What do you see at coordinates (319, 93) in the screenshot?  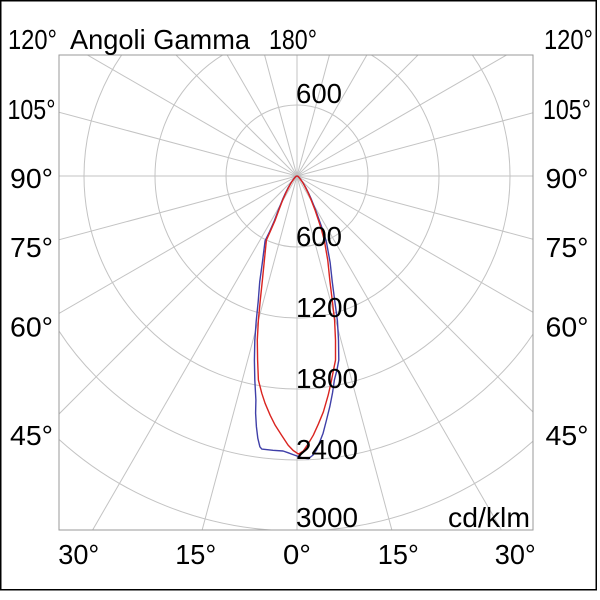 I see `radial-label-600-above: 600` at bounding box center [319, 93].